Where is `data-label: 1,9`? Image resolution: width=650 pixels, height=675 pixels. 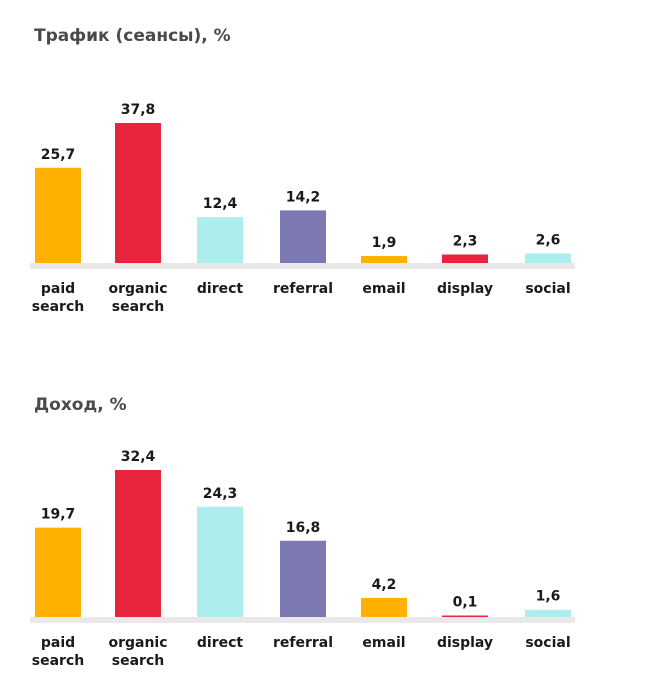
data-label: 1,9 is located at coordinates (384, 243).